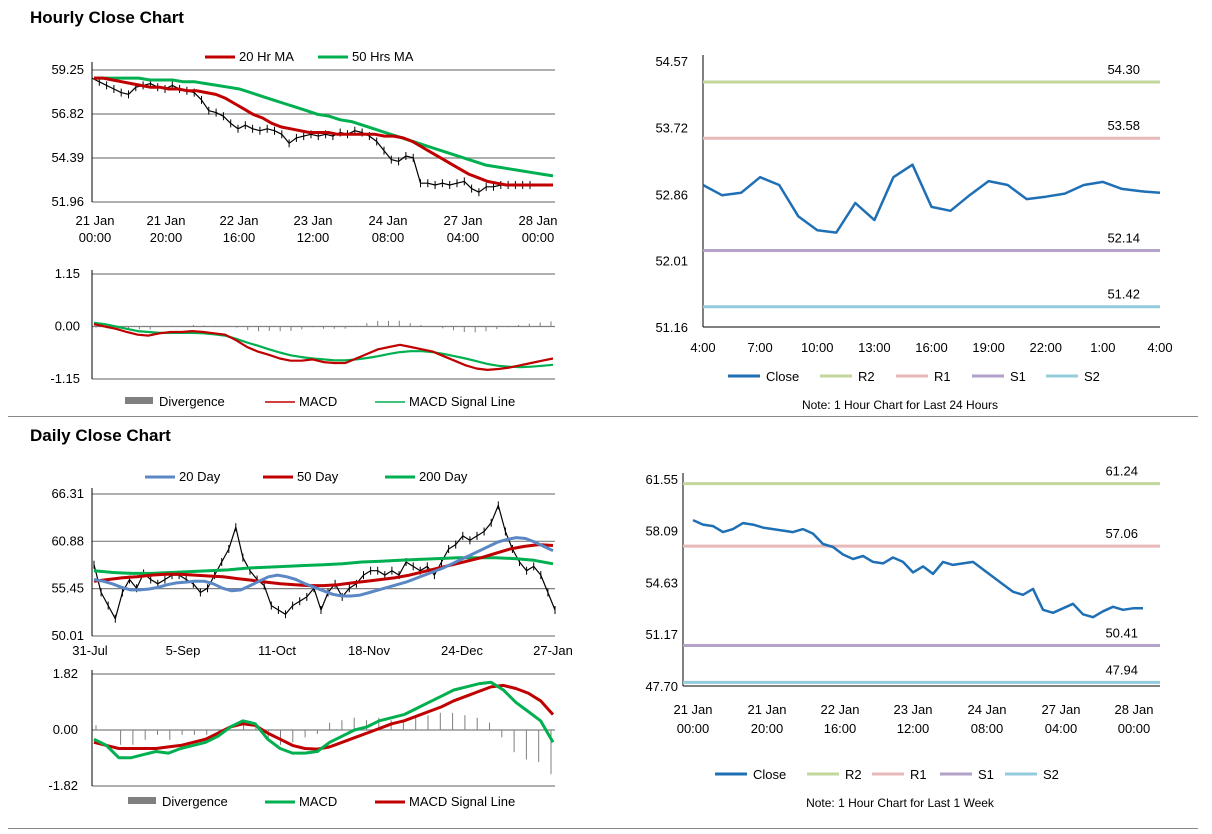  What do you see at coordinates (1121, 669) in the screenshot?
I see `level-label-s2: 47.94` at bounding box center [1121, 669].